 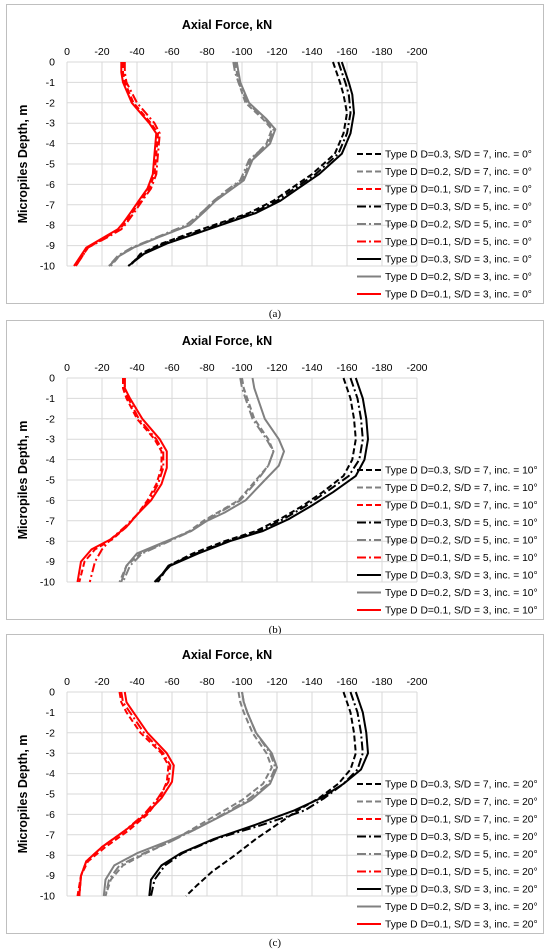 What do you see at coordinates (458, 155) in the screenshot?
I see `legend-label: Type D D=0.3, S/D = 7, inc. = 0°` at bounding box center [458, 155].